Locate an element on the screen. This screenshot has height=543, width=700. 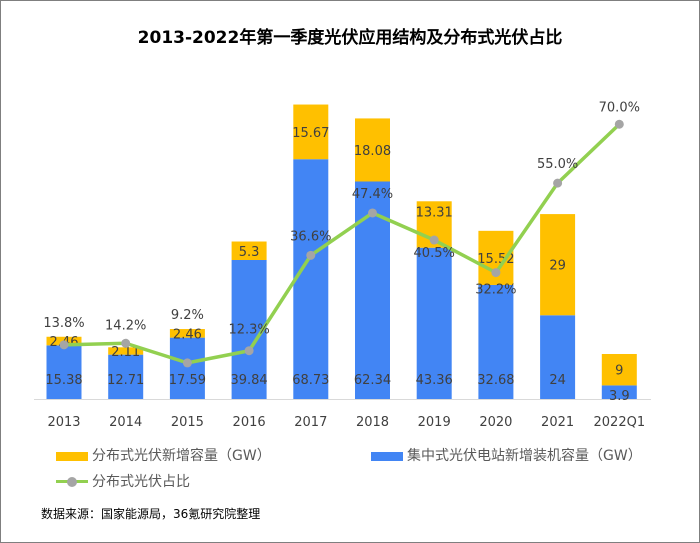
bar-label-distributed: 18.08 is located at coordinates (372, 151).